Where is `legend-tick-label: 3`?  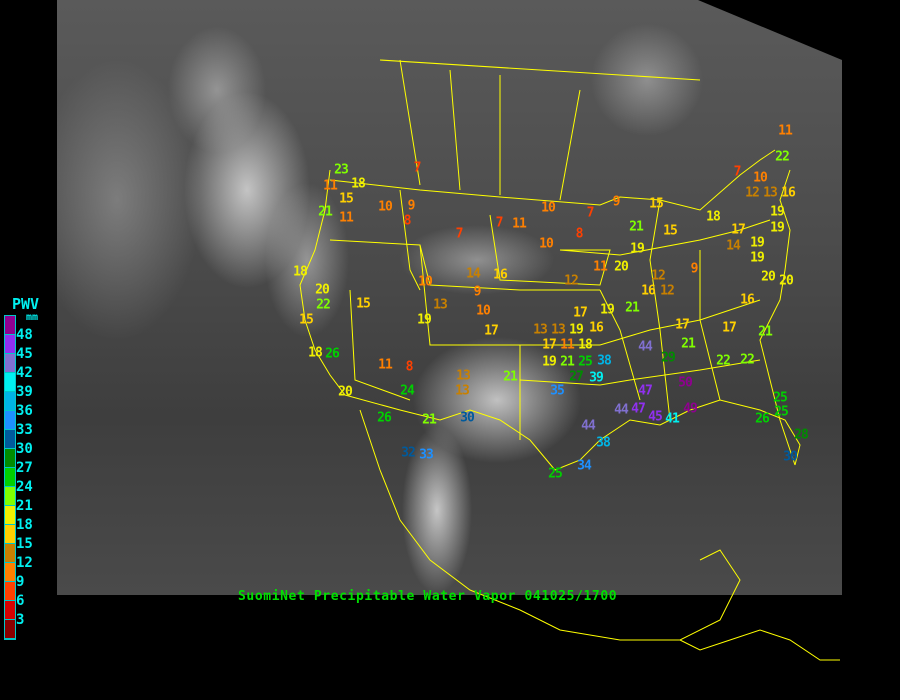
legend-tick-label: 3 is located at coordinates (20, 620).